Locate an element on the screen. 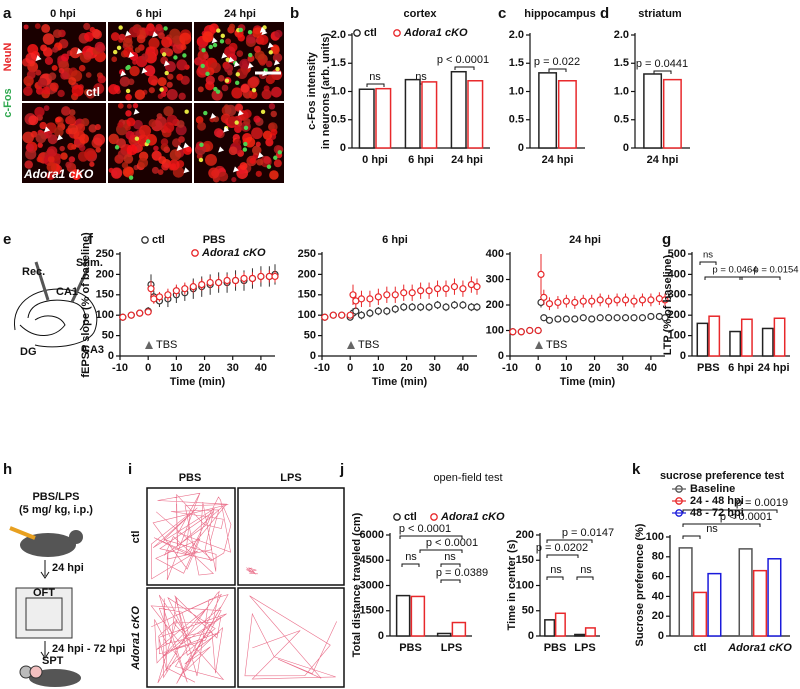 The image size is (800, 689). column-label: 6 hpi is located at coordinates (149, 14).